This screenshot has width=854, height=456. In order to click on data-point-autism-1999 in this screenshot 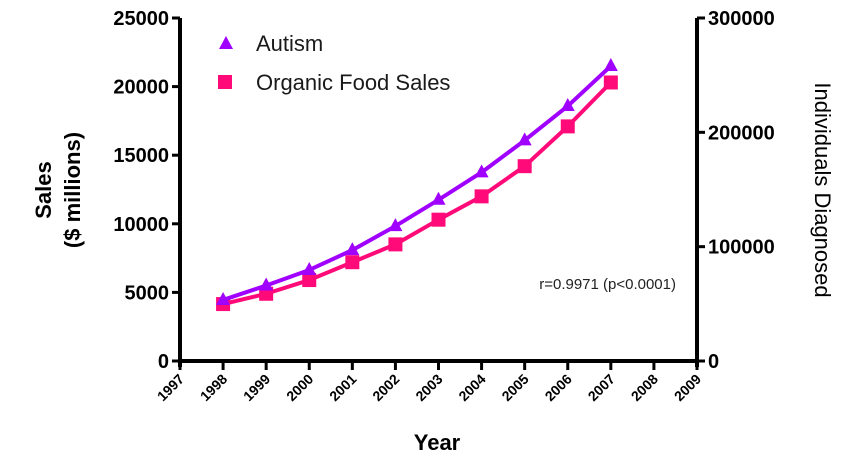, I will do `click(266, 284)`.